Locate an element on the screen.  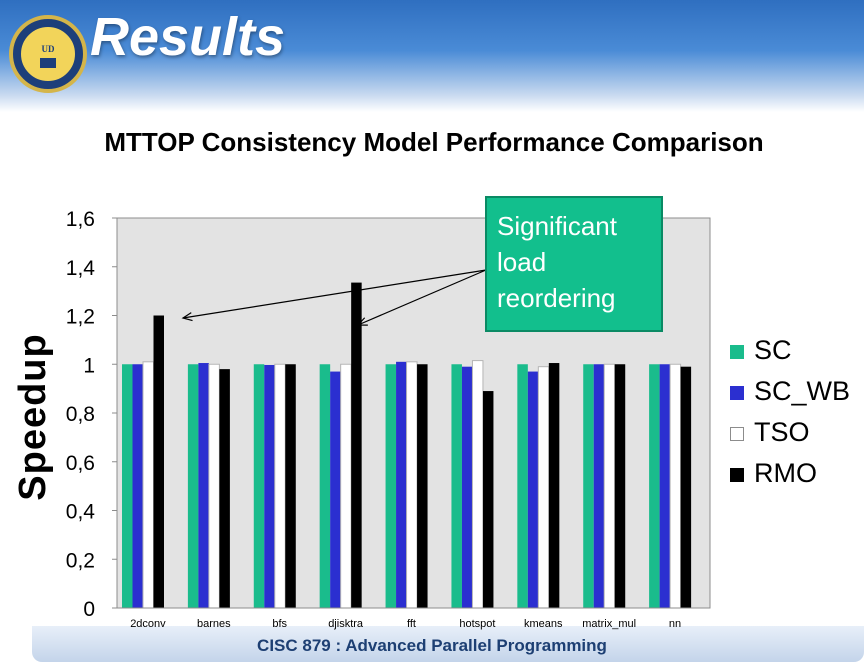
legend-item-sc: SC is located at coordinates (797, 353).